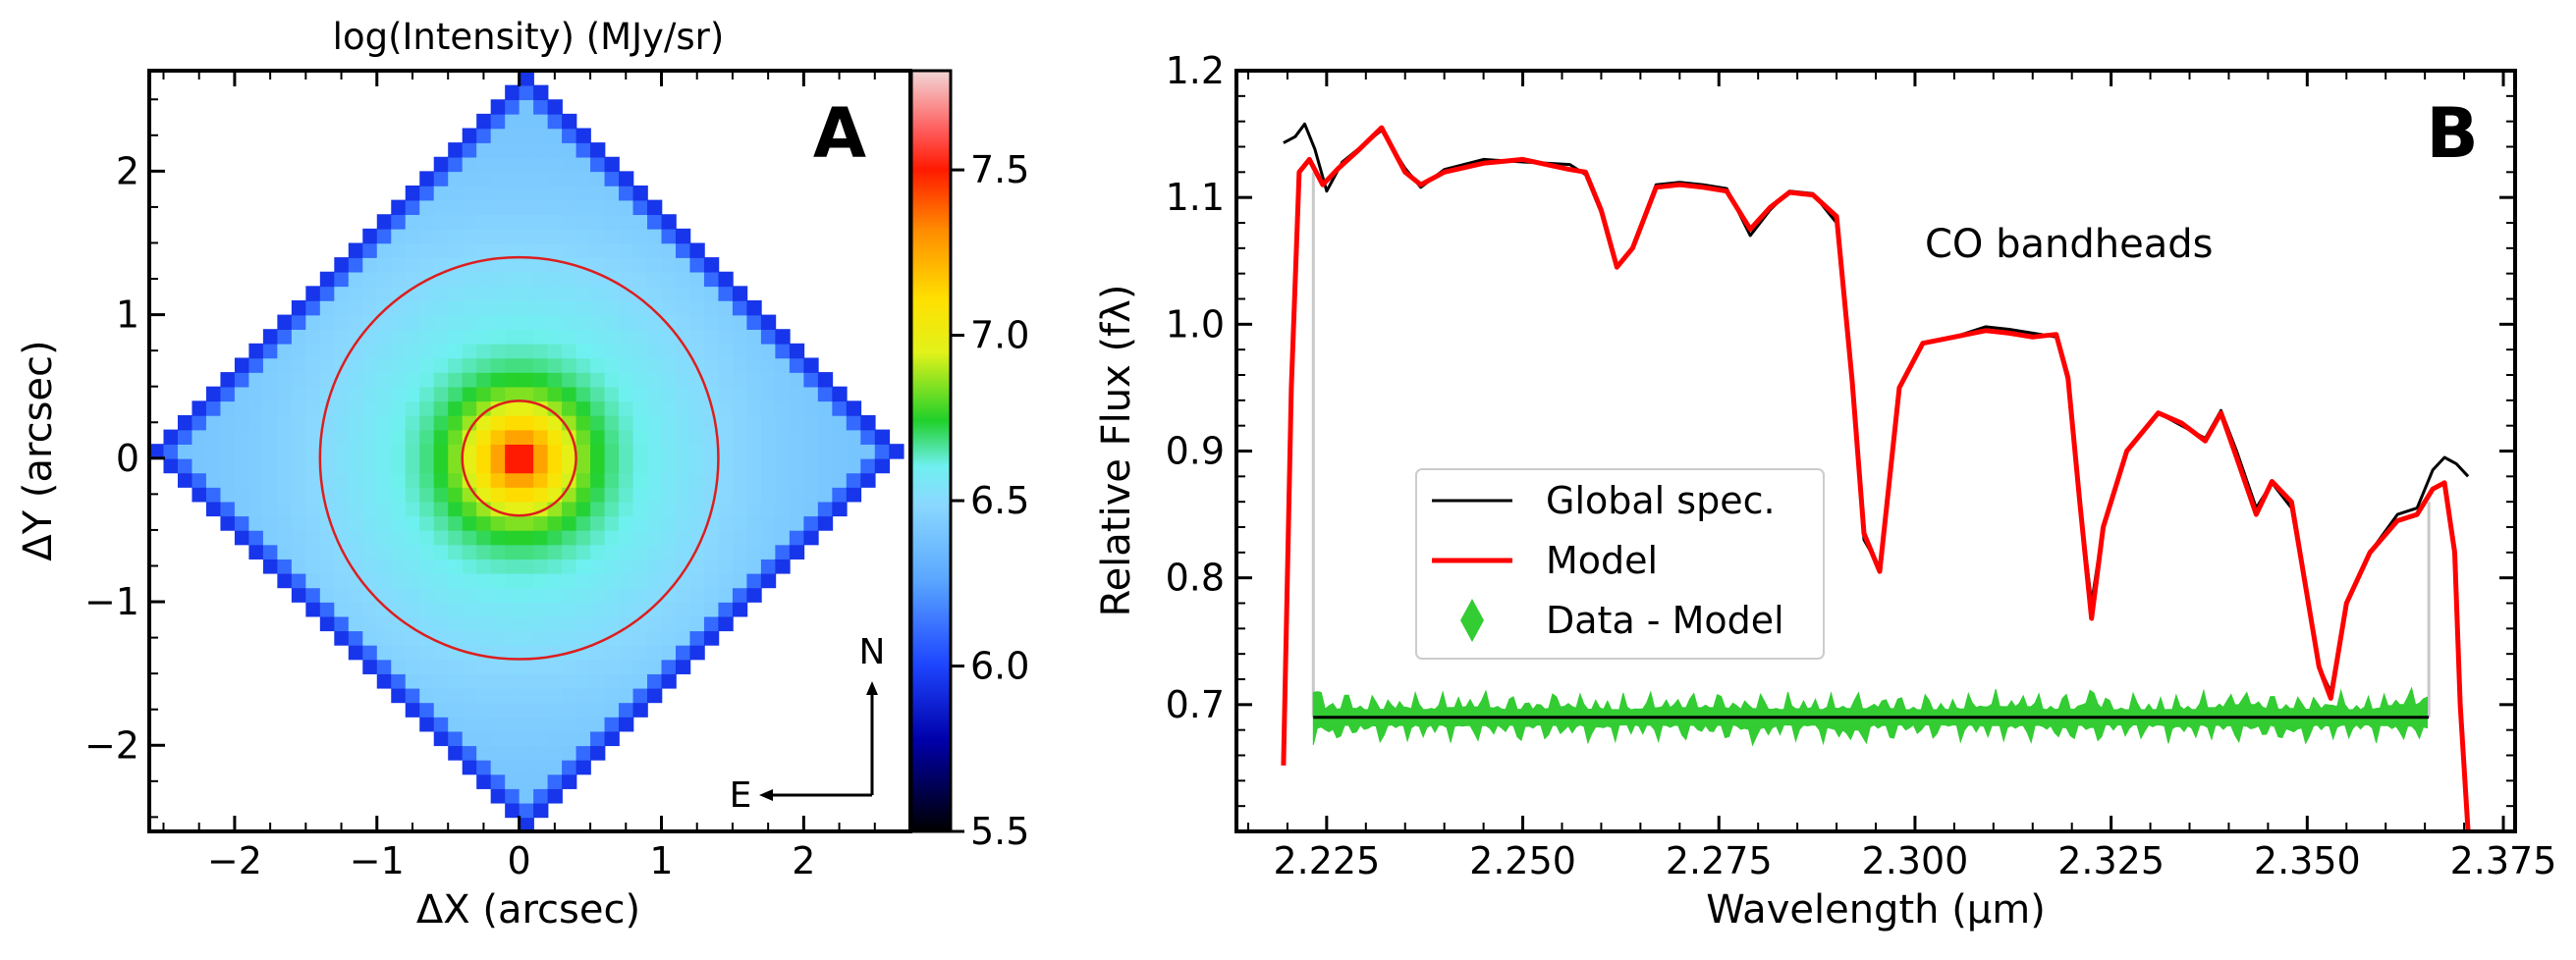 This screenshot has height=960, width=2576. What do you see at coordinates (377, 861) in the screenshot?
I see `x-tick-label: −1` at bounding box center [377, 861].